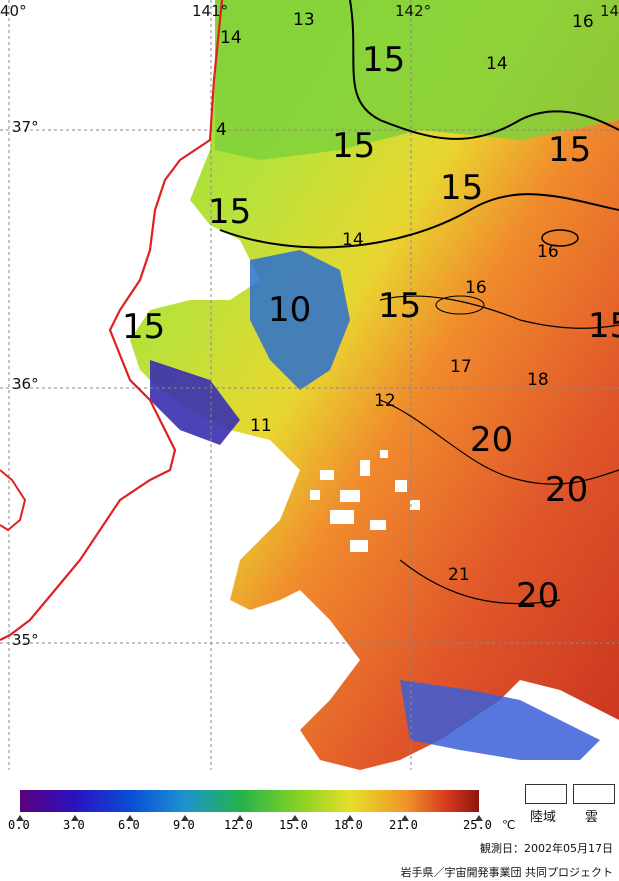 Image resolution: width=619 pixels, height=881 pixels. I want to click on scale-unit-label: ℃, so click(509, 825).